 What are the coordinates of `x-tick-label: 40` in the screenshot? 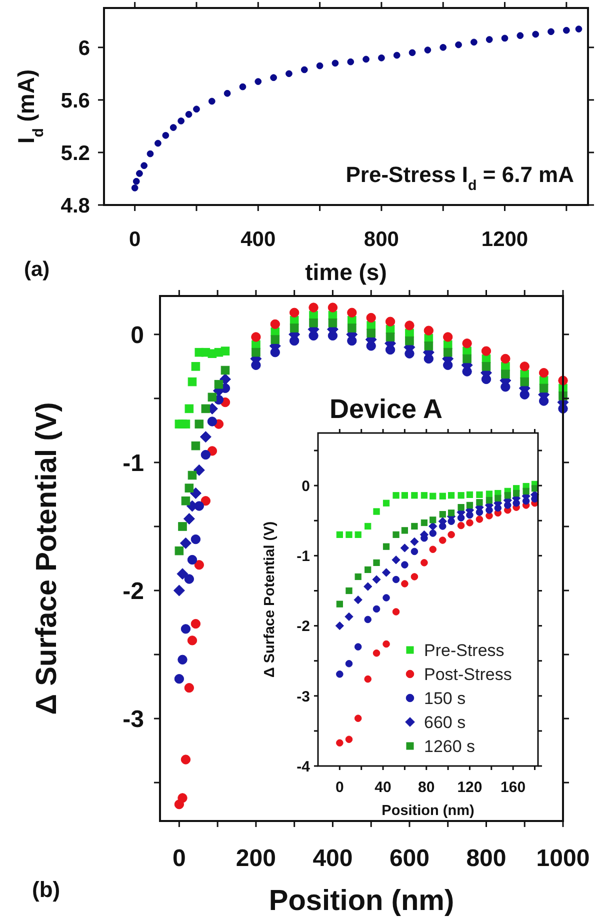 It's located at (383, 787).